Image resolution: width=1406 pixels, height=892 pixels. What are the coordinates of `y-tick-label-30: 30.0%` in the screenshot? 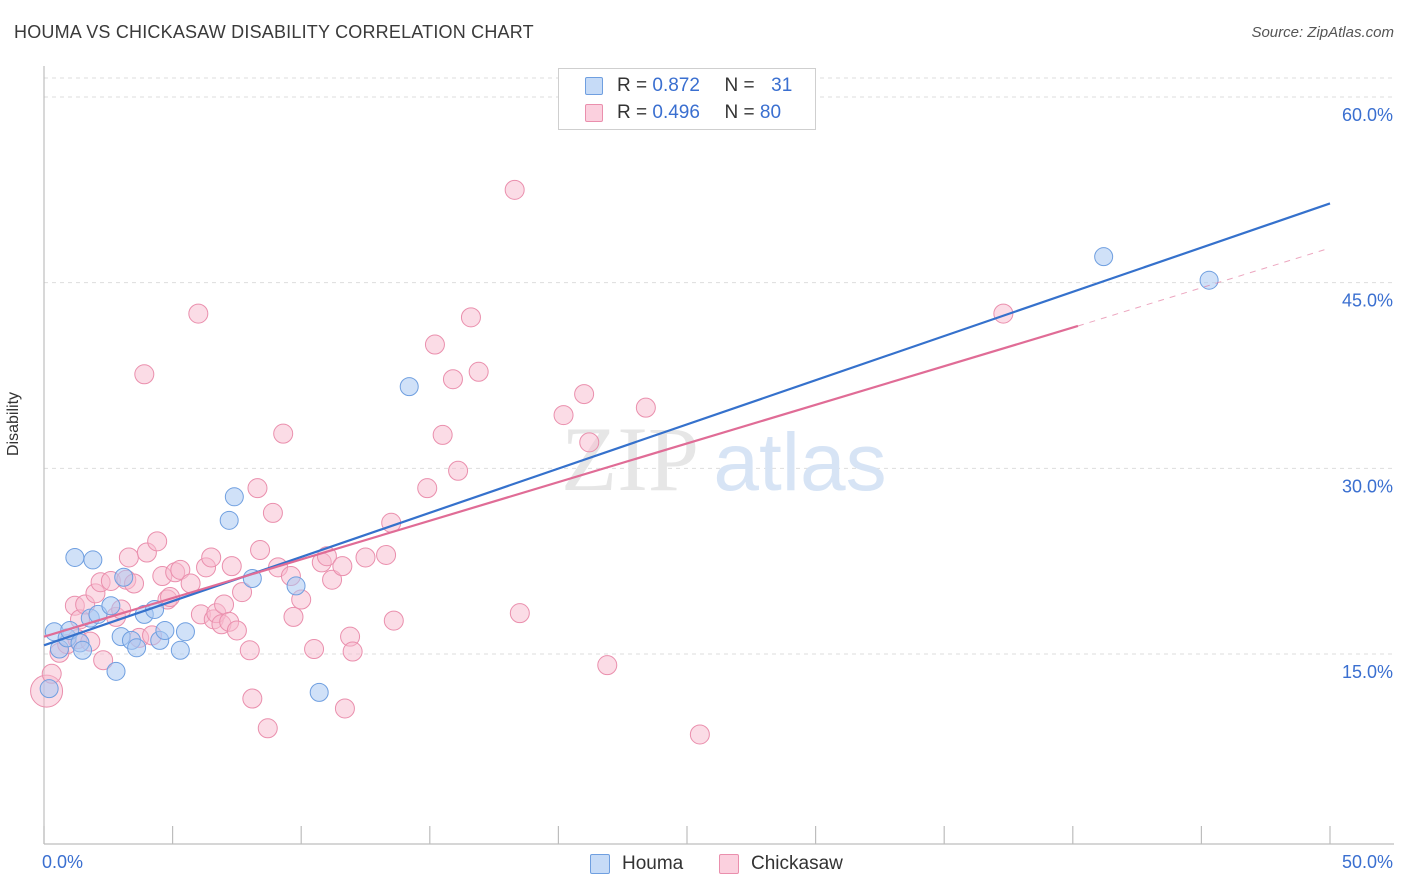 It's located at (1367, 486).